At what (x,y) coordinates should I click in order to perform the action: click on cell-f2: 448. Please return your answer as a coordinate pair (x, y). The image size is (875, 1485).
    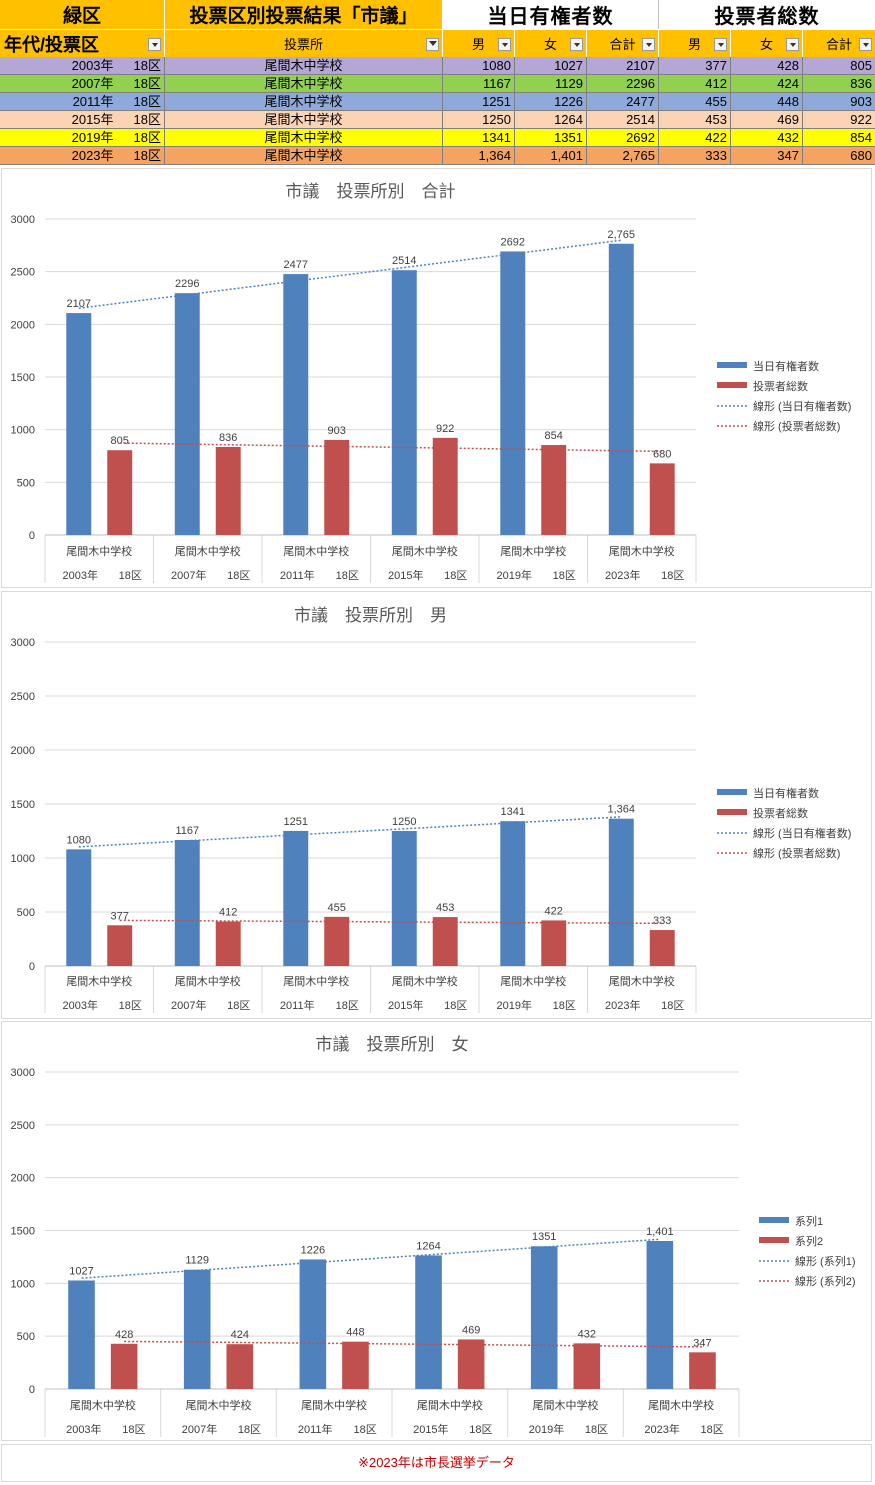
    Looking at the image, I should click on (767, 101).